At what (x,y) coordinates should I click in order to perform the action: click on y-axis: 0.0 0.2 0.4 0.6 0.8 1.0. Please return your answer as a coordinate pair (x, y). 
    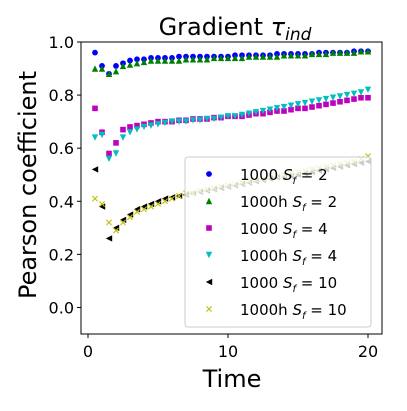
    Looking at the image, I should click on (65, 175).